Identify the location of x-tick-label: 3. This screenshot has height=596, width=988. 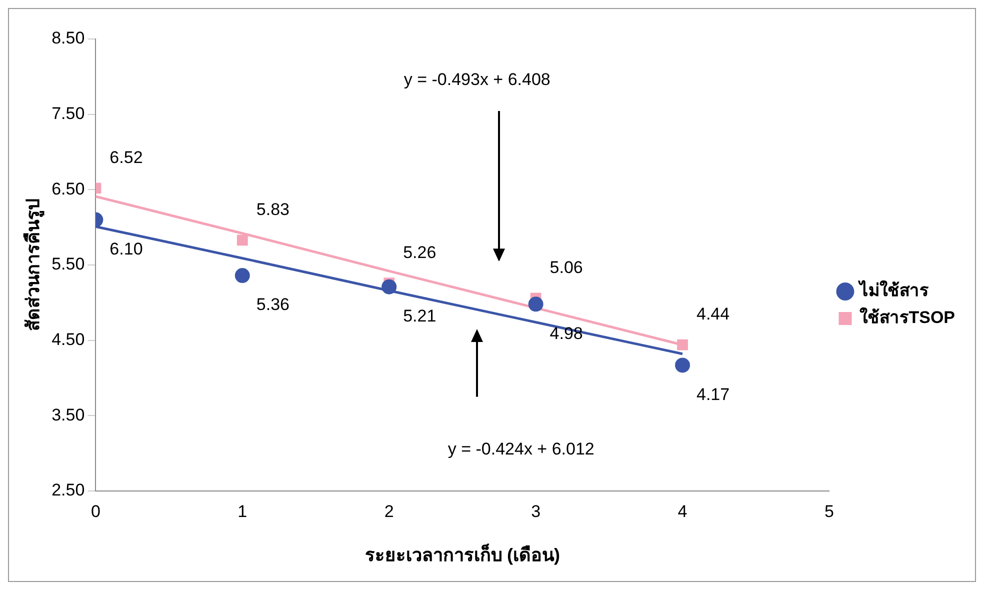
(536, 511).